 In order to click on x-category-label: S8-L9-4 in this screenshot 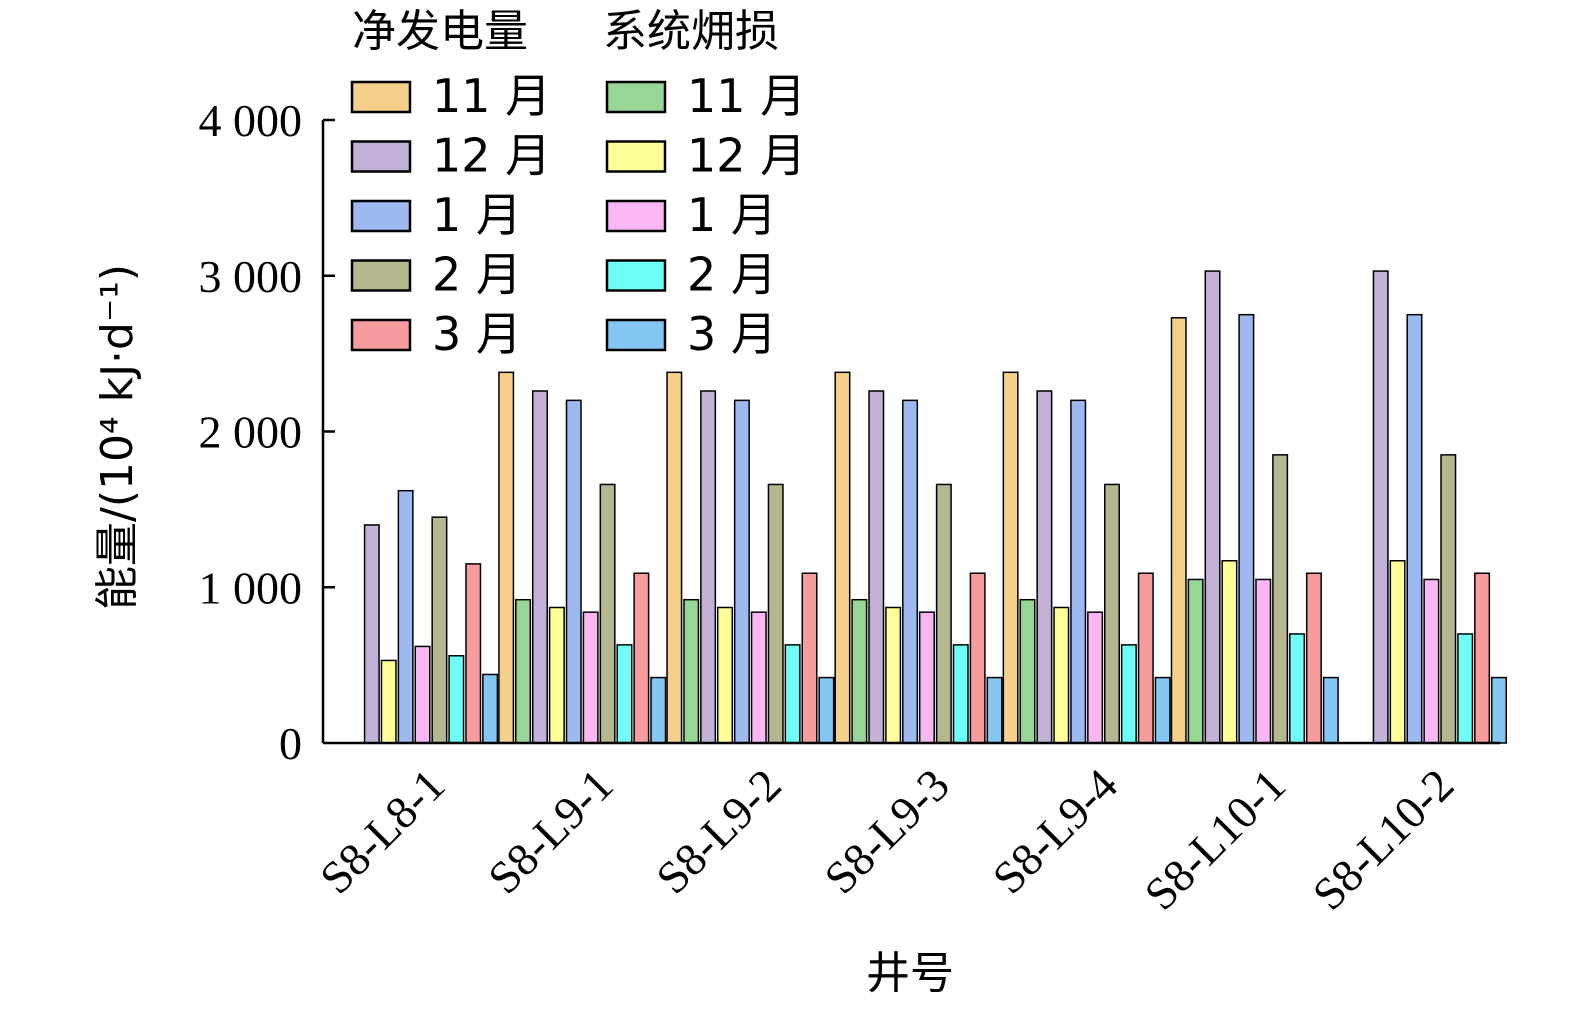, I will do `click(1055, 831)`.